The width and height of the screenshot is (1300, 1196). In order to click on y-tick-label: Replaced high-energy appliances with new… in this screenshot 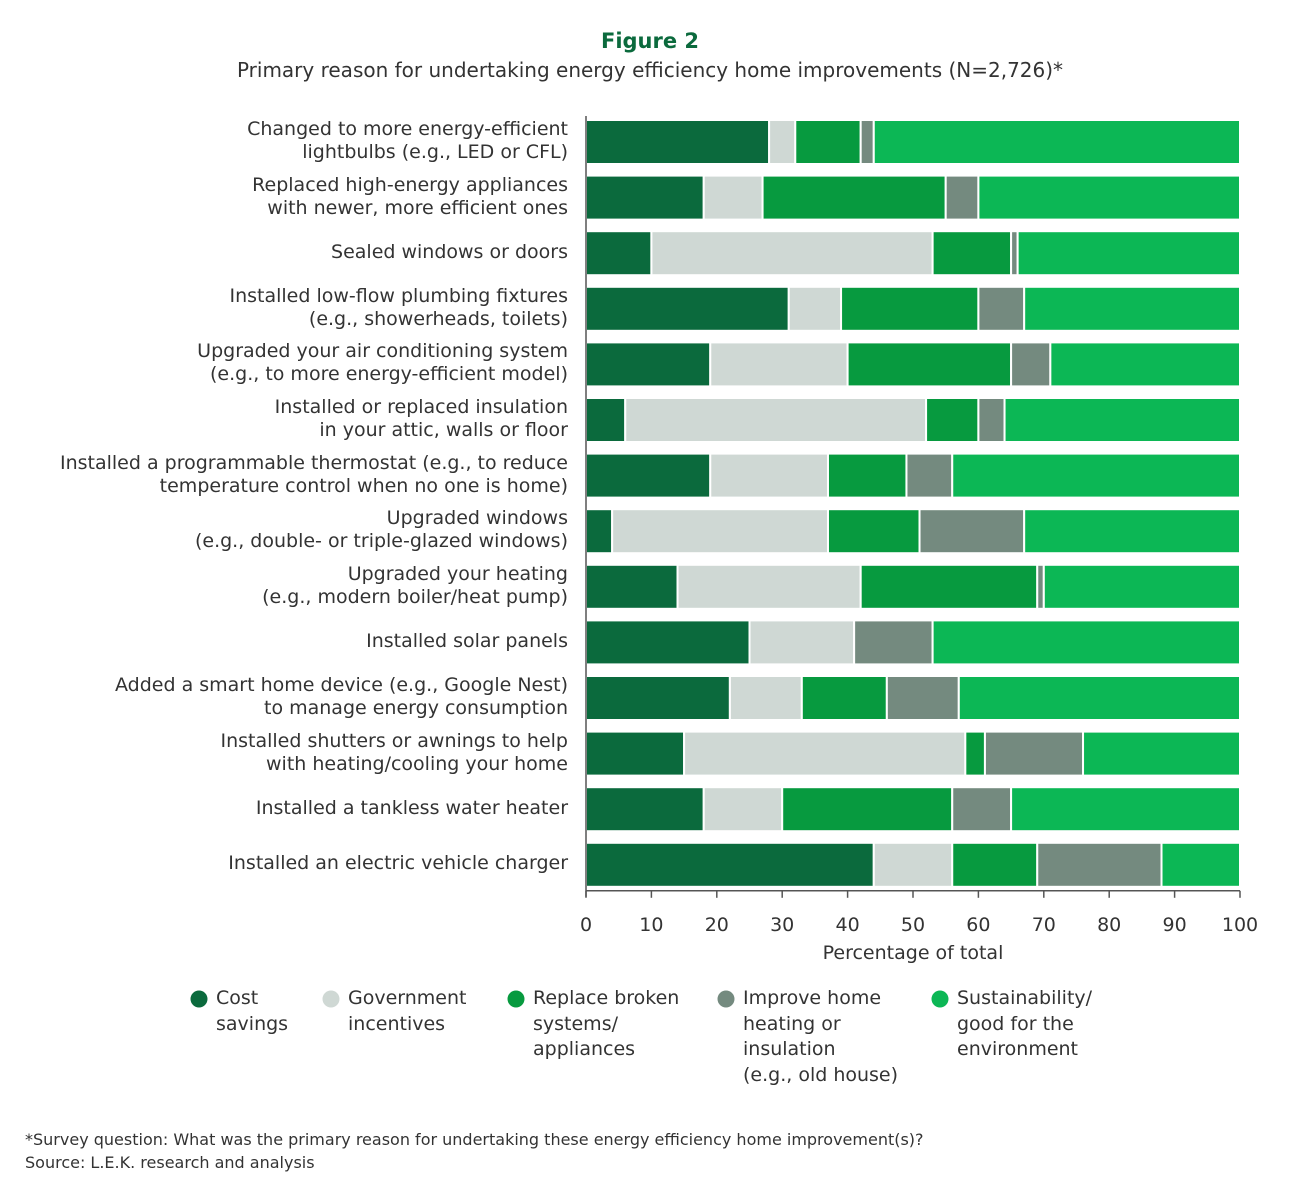, I will do `click(410, 196)`.